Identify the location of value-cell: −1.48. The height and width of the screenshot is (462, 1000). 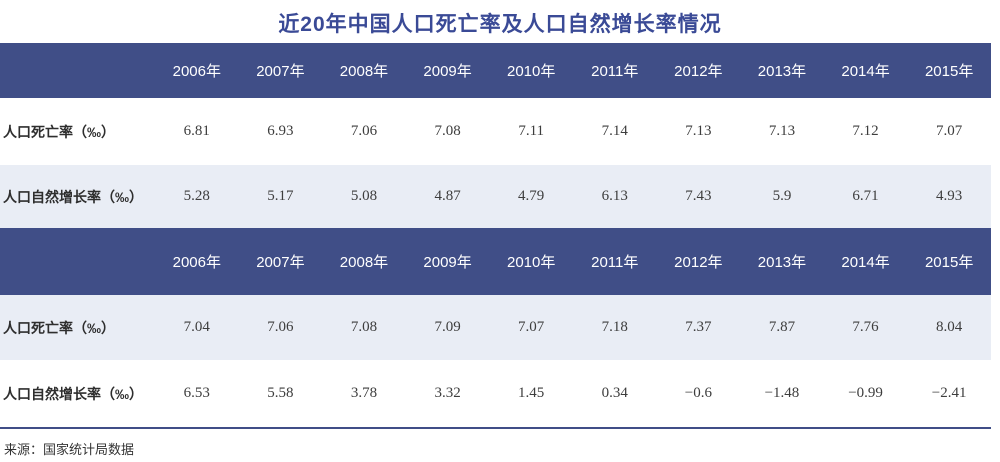
(782, 393).